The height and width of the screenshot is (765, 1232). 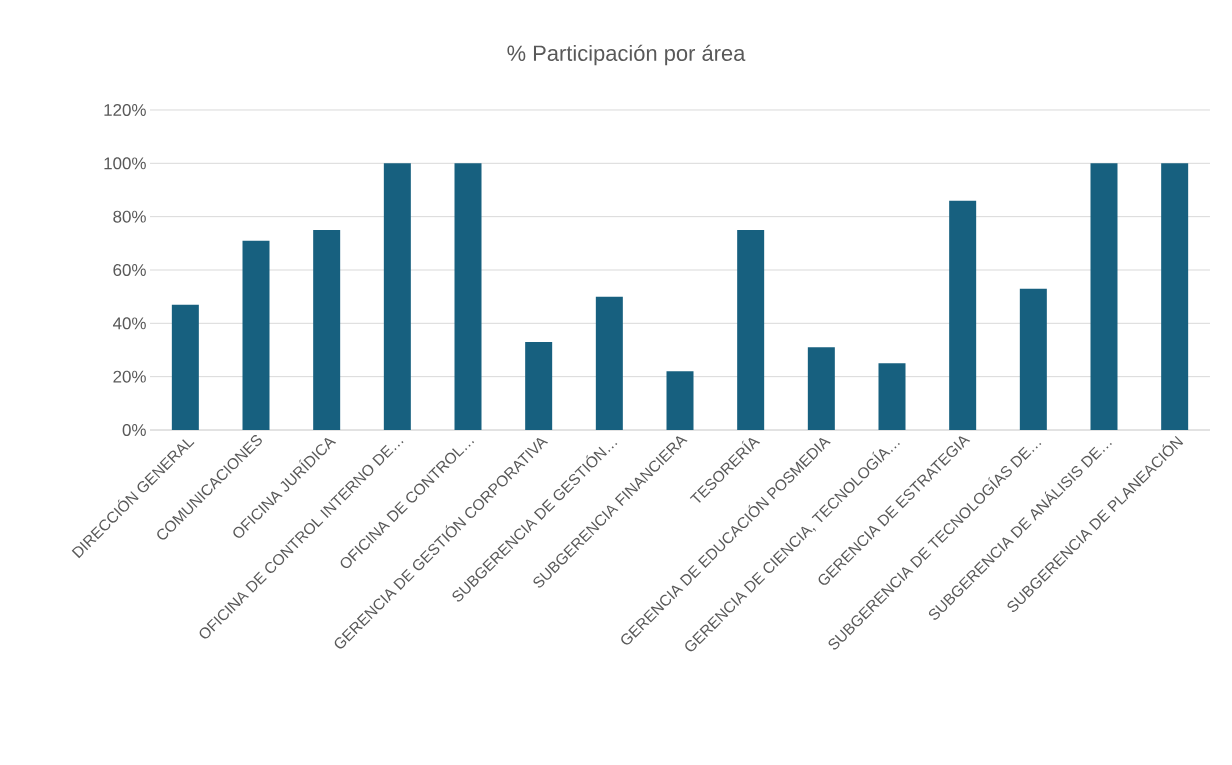 What do you see at coordinates (626, 55) in the screenshot?
I see `chart-title: % Participación por área` at bounding box center [626, 55].